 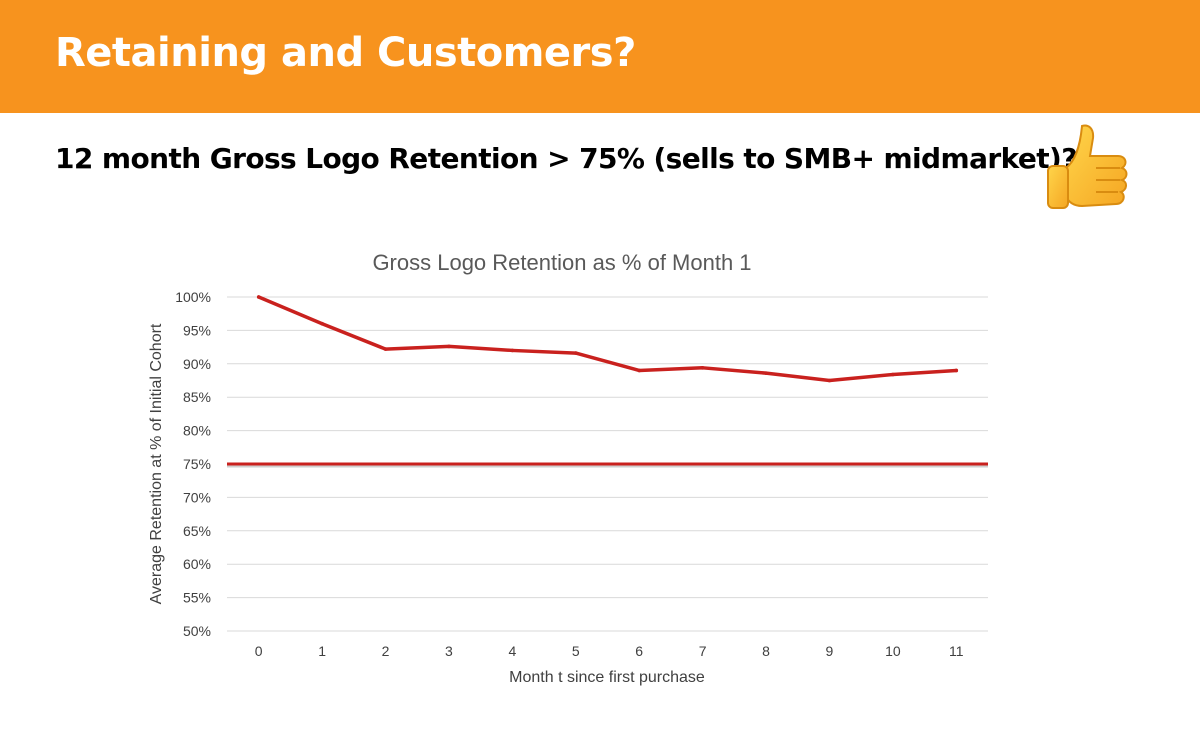 What do you see at coordinates (322, 651) in the screenshot?
I see `x-tick-label: 1` at bounding box center [322, 651].